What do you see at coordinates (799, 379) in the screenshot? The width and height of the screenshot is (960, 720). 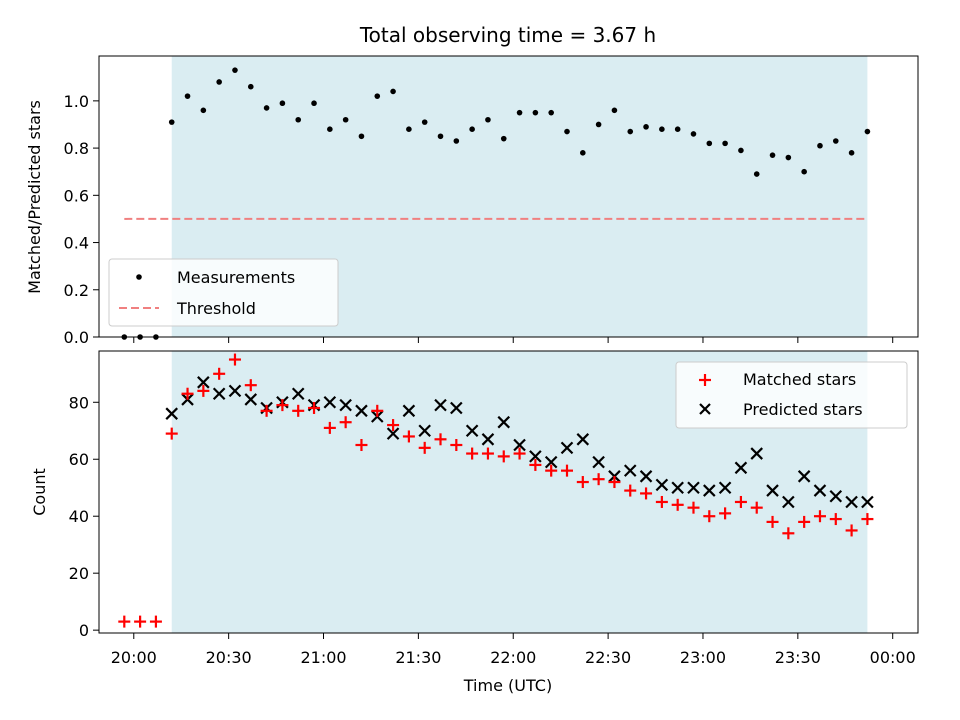 I see `matched-legend-label: Matched stars` at bounding box center [799, 379].